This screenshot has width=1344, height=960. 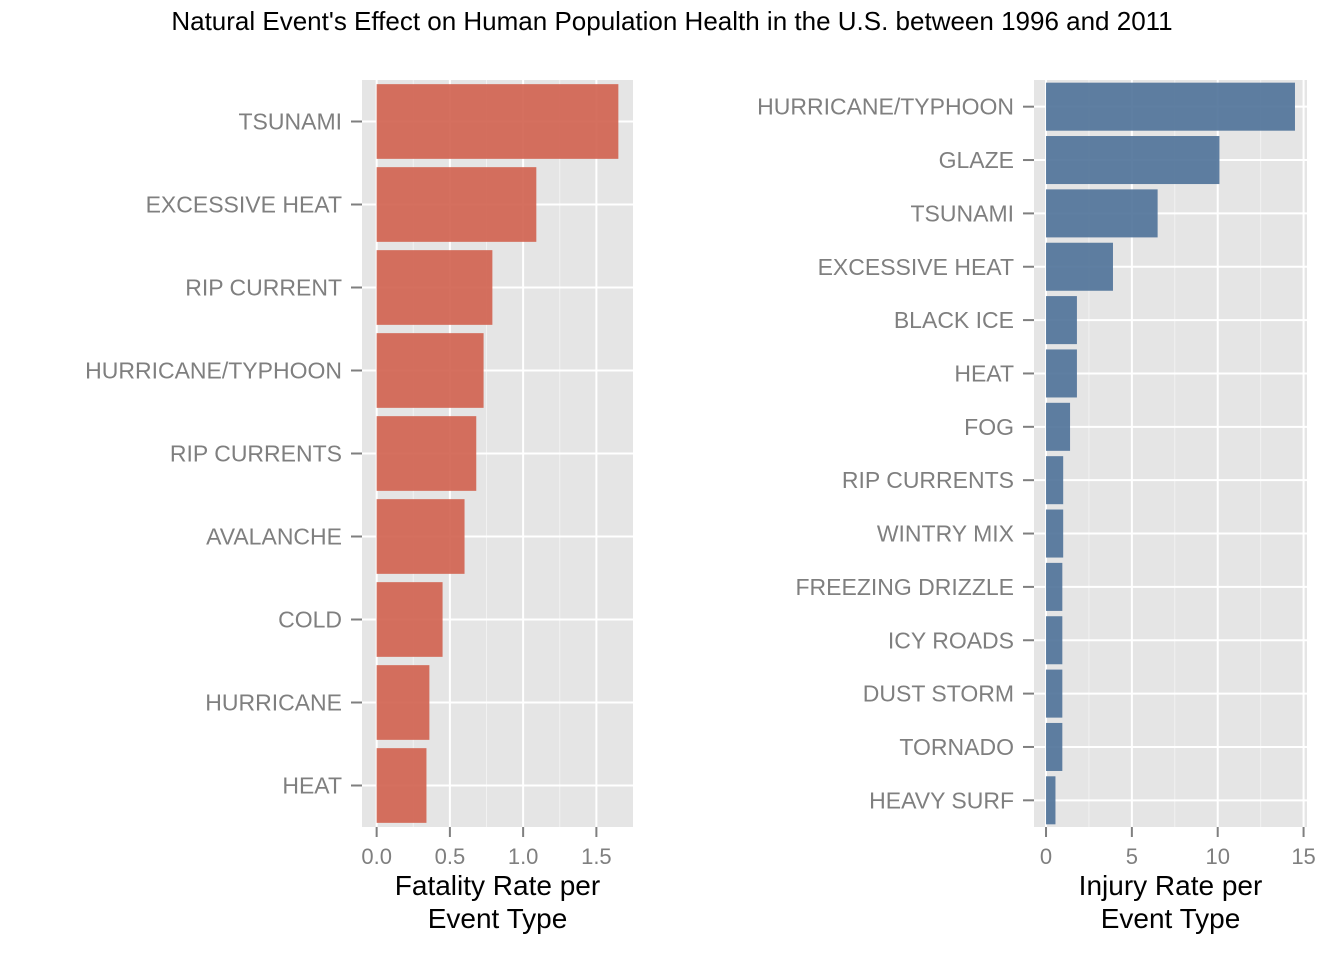 I want to click on injury-category-label: DUST STORM, so click(x=938, y=694).